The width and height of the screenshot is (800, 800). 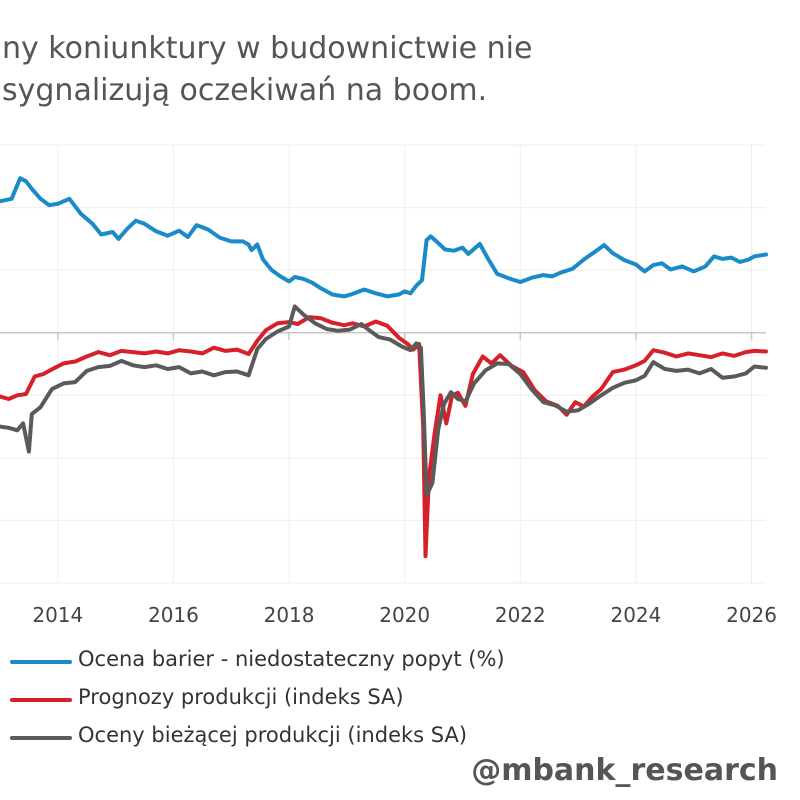 What do you see at coordinates (241, 697) in the screenshot?
I see `legend-label-red: Prognozy produkcji (indeks SA)` at bounding box center [241, 697].